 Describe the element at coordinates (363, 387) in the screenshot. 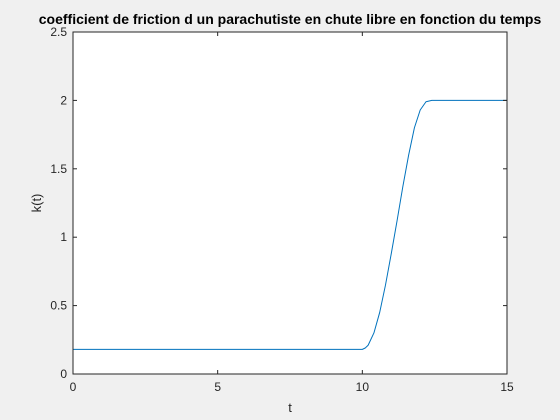

I see `x-tick-label: 10` at that location.